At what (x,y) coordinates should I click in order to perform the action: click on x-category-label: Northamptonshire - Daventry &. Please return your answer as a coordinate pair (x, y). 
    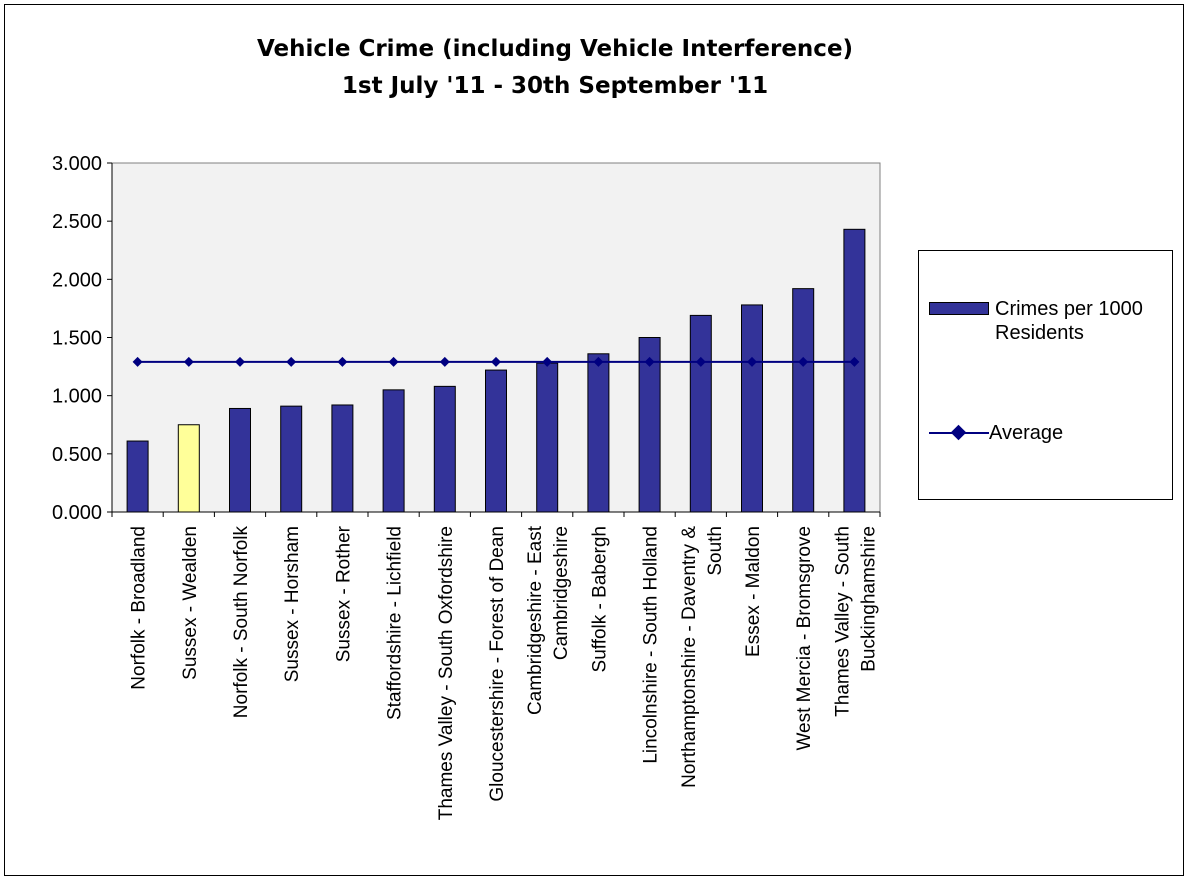
    Looking at the image, I should click on (689, 657).